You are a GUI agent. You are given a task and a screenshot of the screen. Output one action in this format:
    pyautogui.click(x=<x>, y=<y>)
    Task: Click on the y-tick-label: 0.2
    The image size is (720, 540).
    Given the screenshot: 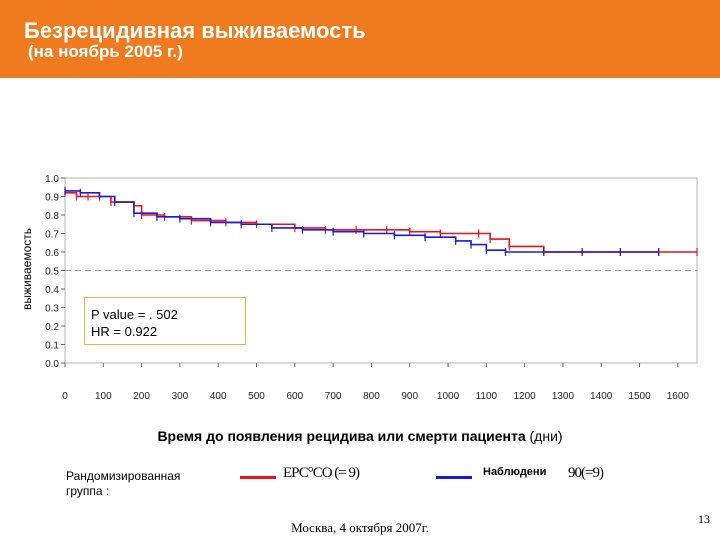 What is the action you would take?
    pyautogui.click(x=52, y=327)
    